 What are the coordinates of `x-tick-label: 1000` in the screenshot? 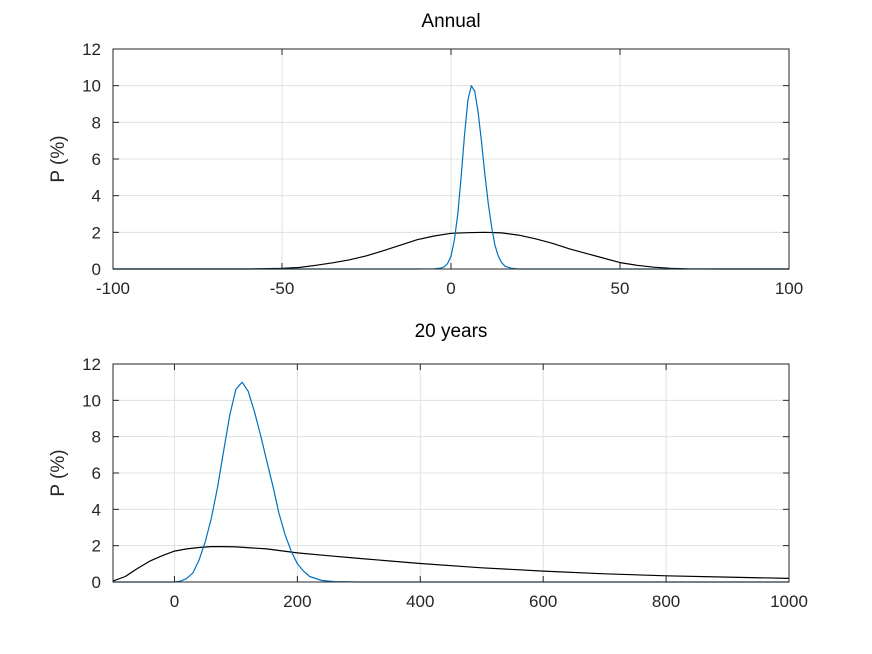 It's located at (789, 601).